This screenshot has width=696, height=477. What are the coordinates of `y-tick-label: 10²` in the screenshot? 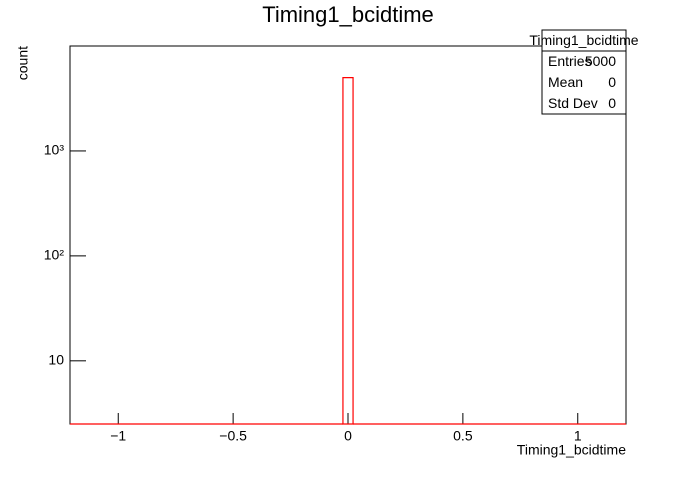 It's located at (54, 255).